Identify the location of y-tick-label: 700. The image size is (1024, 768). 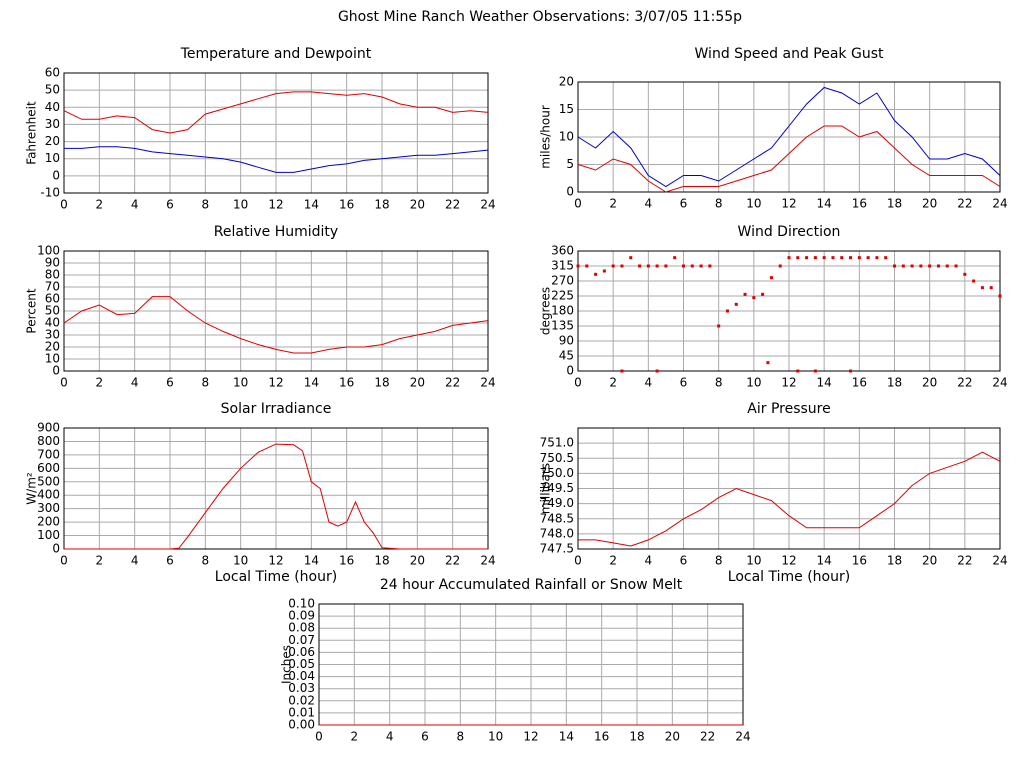
(48, 454).